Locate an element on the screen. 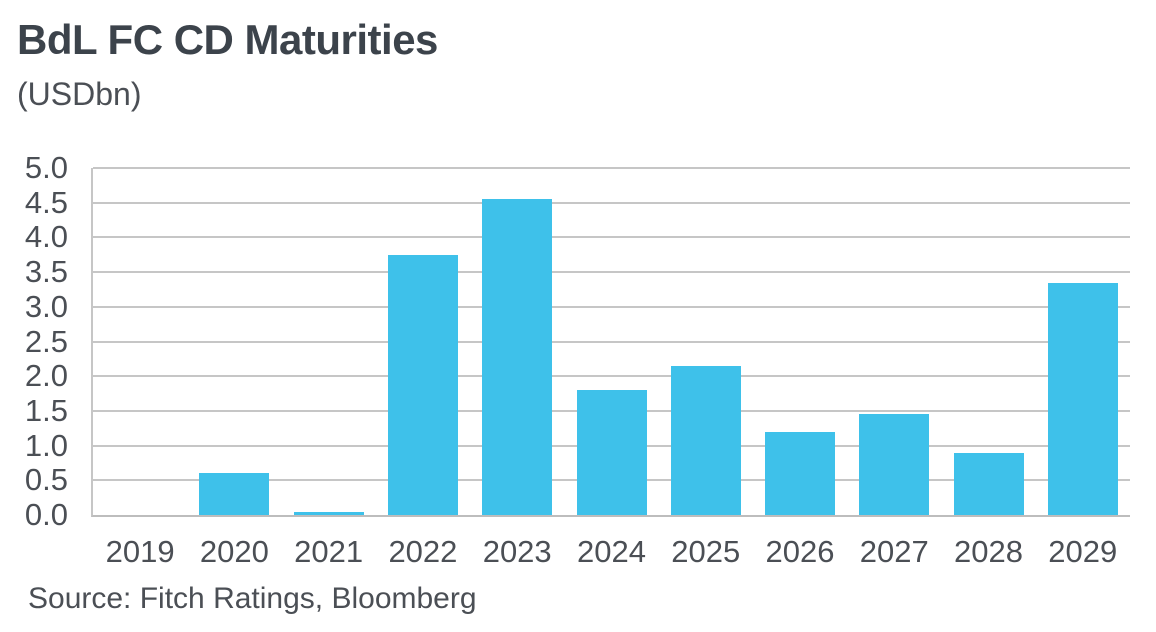 The height and width of the screenshot is (632, 1156). y-tick-label: 4.5 is located at coordinates (46, 202).